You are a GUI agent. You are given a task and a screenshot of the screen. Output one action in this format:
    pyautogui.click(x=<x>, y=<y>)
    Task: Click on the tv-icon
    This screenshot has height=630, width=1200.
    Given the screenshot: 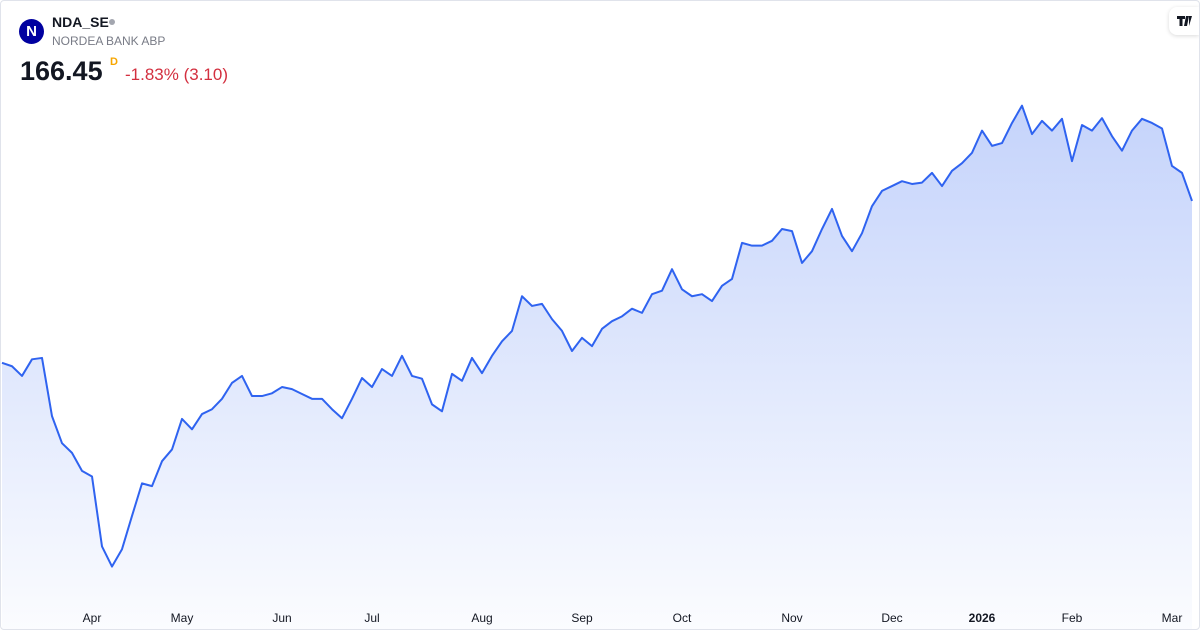 What is the action you would take?
    pyautogui.click(x=1184, y=21)
    